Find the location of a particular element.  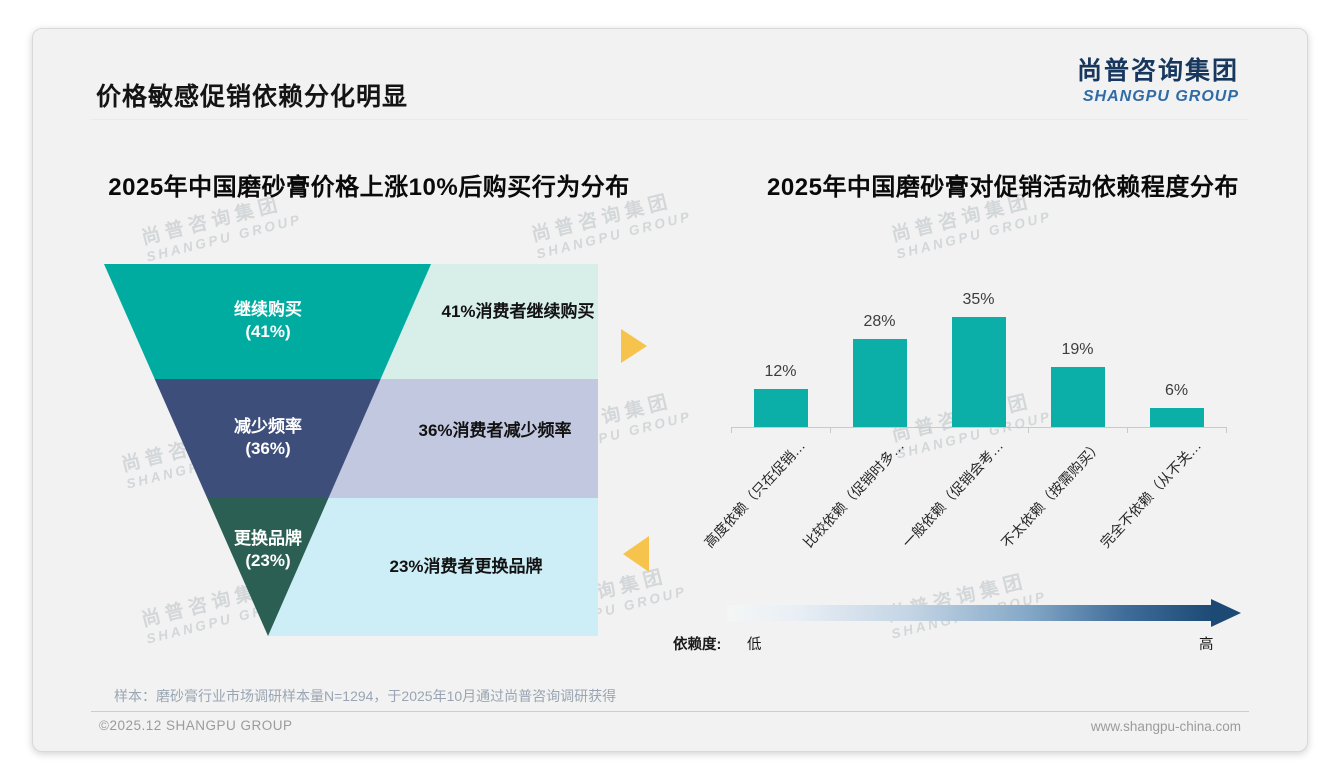

company-logo: 尚普咨询集团 SHANGPU GROUP is located at coordinates (1158, 78).